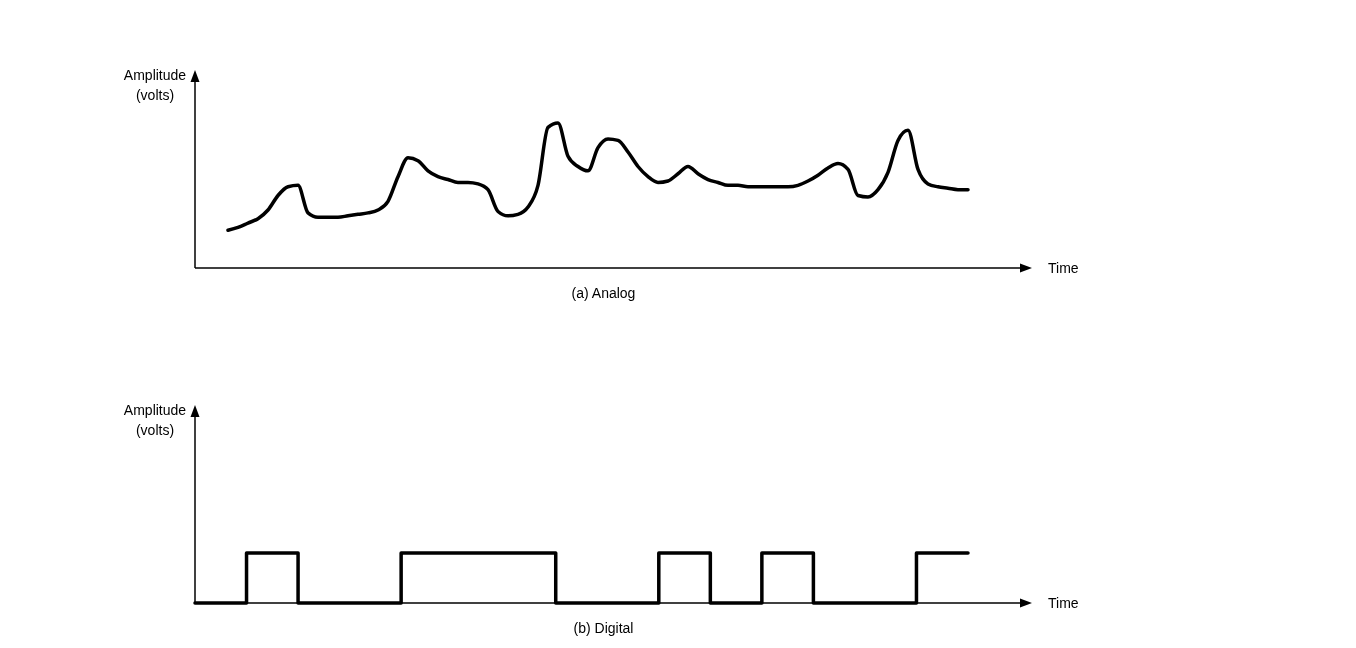 The image size is (1356, 648). What do you see at coordinates (603, 293) in the screenshot?
I see `text: (a) Analog` at bounding box center [603, 293].